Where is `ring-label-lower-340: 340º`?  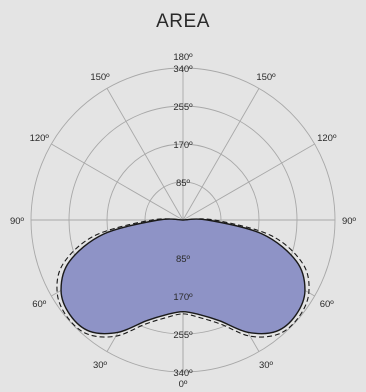 ring-label-lower-340: 340º is located at coordinates (183, 373).